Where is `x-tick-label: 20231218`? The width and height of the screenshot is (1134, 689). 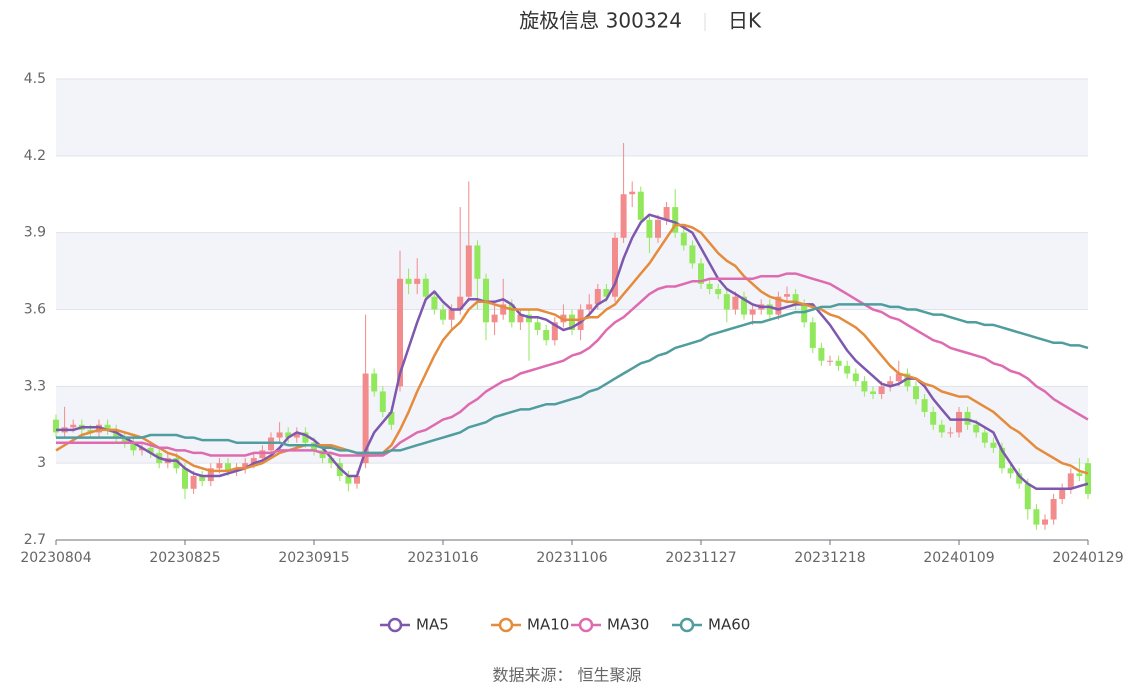
x-tick-label: 20231218 is located at coordinates (829, 558).